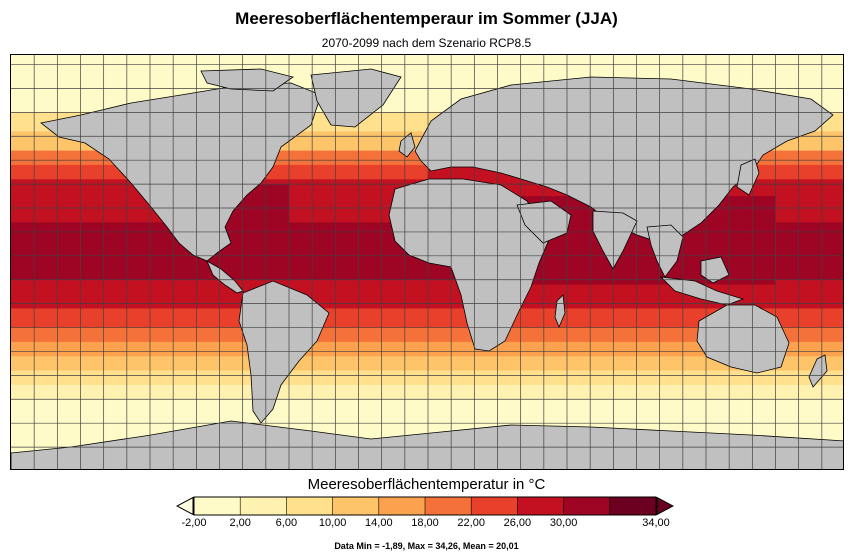 The image size is (853, 558). What do you see at coordinates (225, 277) in the screenshot?
I see `land-central-america` at bounding box center [225, 277].